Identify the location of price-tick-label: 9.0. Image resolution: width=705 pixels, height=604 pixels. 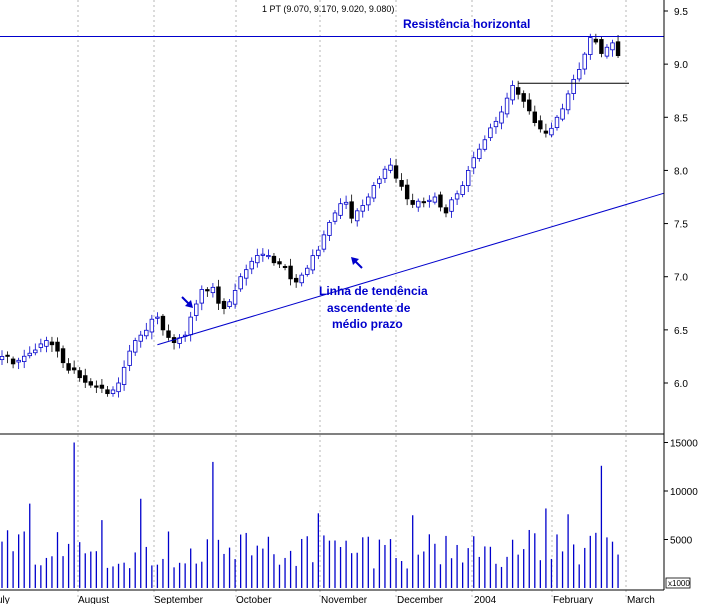
(681, 65).